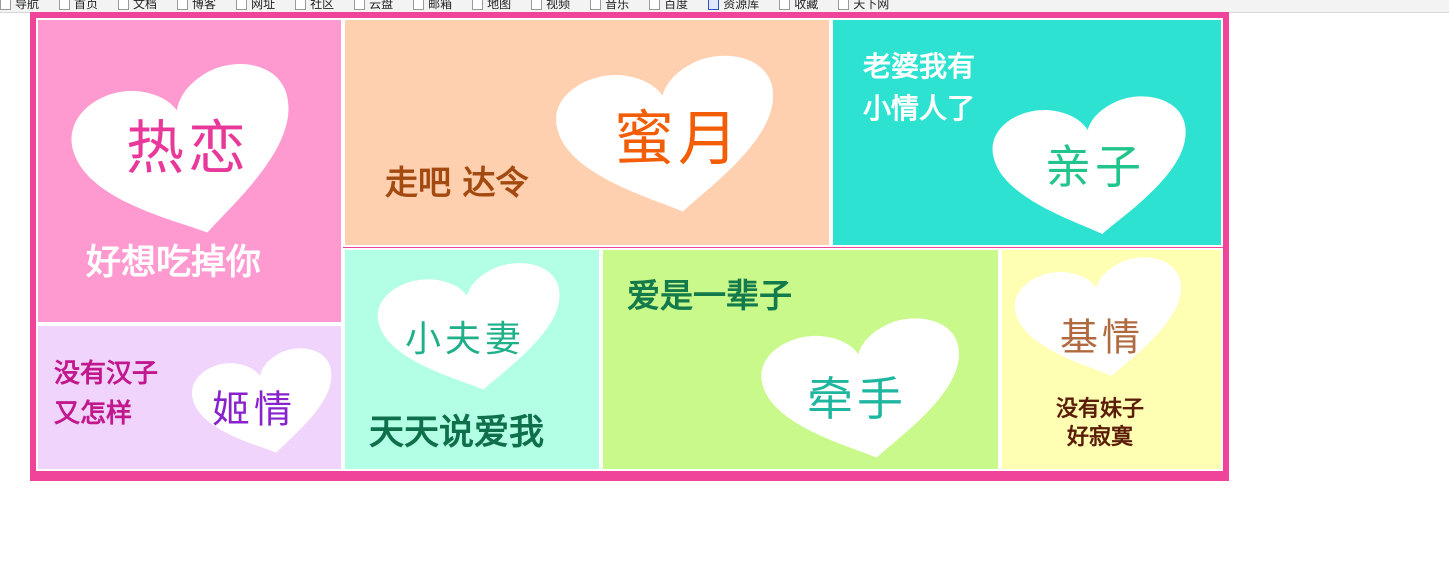 This screenshot has height=578, width=1449. I want to click on bookmark-item: 资源库, so click(733, 5).